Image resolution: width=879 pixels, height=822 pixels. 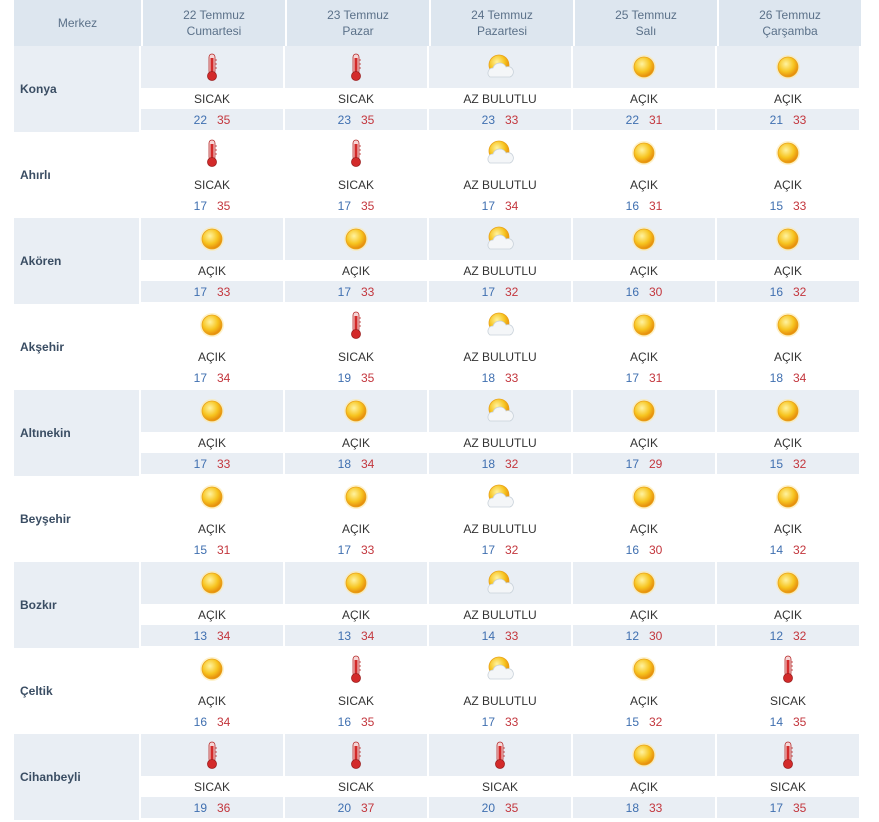 What do you see at coordinates (77, 605) in the screenshot?
I see `city-name: Bozkır` at bounding box center [77, 605].